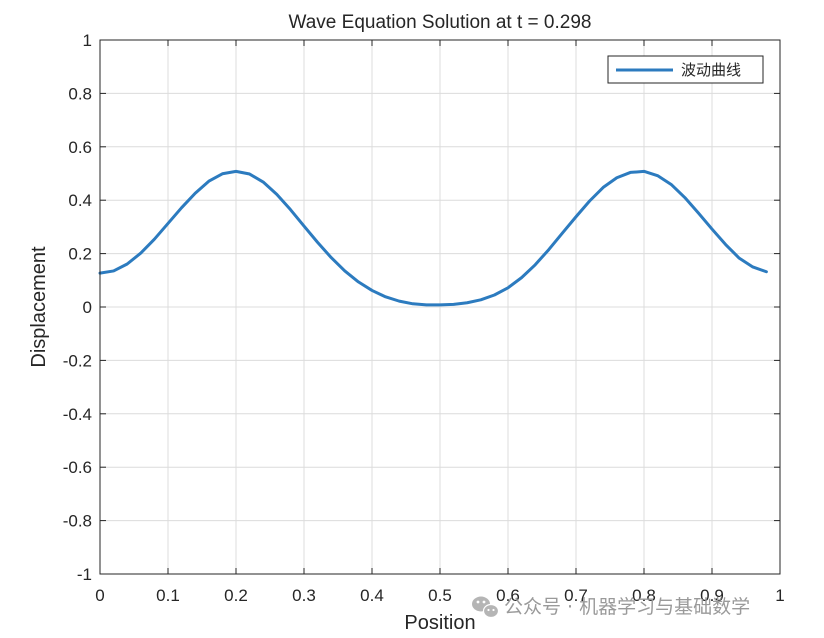 The image size is (824, 638). Describe the element at coordinates (236, 595) in the screenshot. I see `x-tick-label: 0.2` at that location.